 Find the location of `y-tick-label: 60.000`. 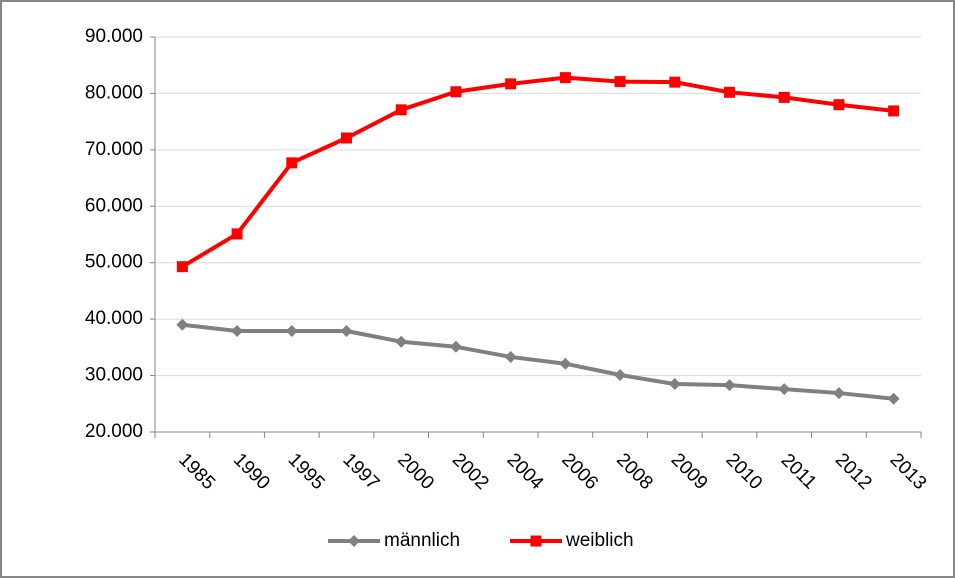

y-tick-label: 60.000 is located at coordinates (114, 205).